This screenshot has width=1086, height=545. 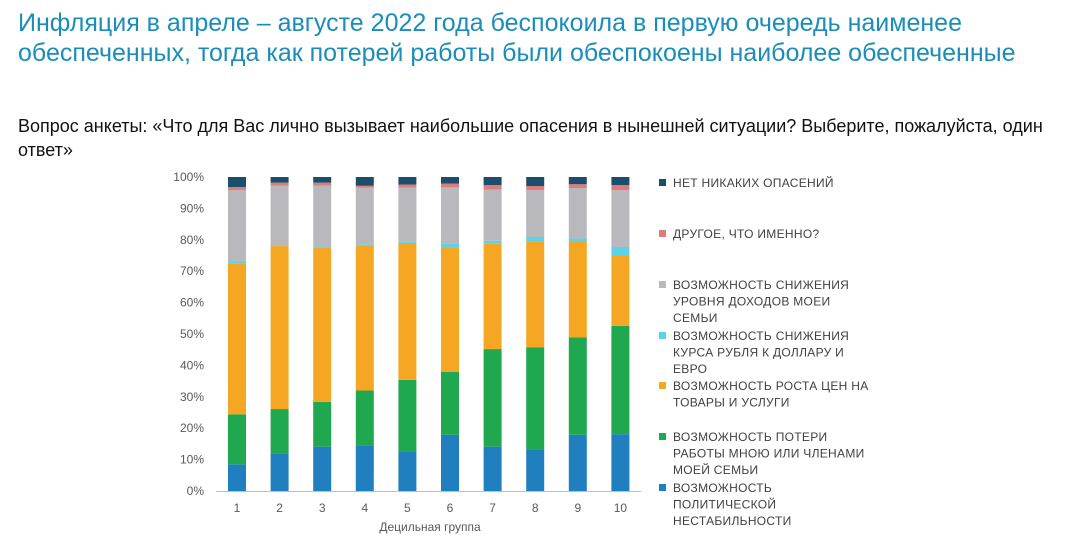 I want to click on legend-label: ТОВАРЫ И УСЛУГИ, so click(x=731, y=403).